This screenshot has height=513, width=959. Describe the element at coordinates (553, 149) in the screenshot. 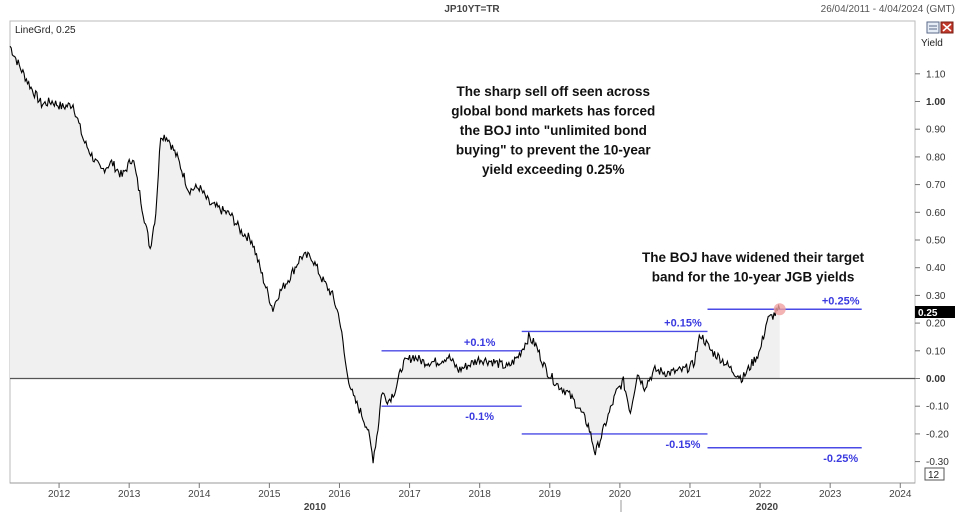

I see `annotation-text: buying" to prevent the 10-year` at that location.